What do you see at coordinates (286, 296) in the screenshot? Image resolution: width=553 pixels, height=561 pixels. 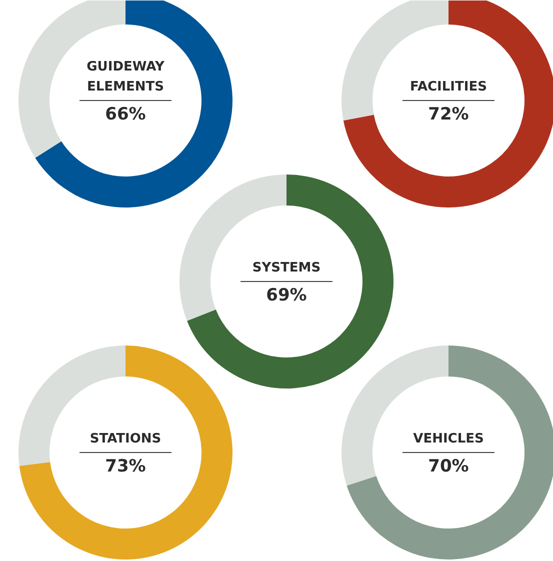 I see `data-label: 69%` at bounding box center [286, 296].